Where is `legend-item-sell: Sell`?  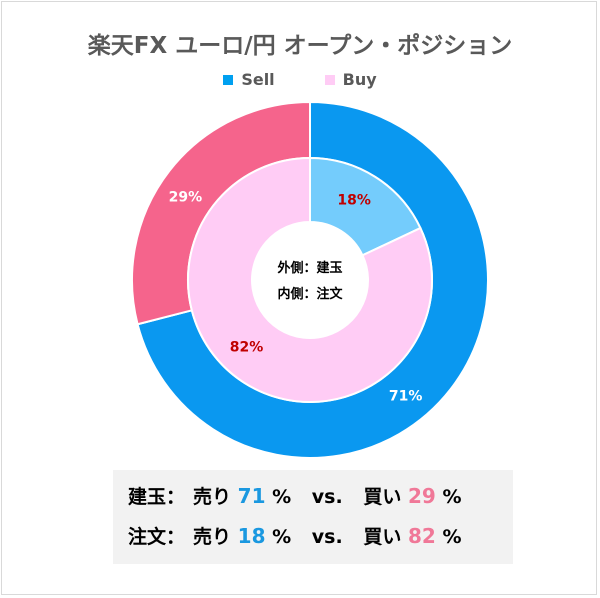 legend-item-sell: Sell is located at coordinates (249, 79).